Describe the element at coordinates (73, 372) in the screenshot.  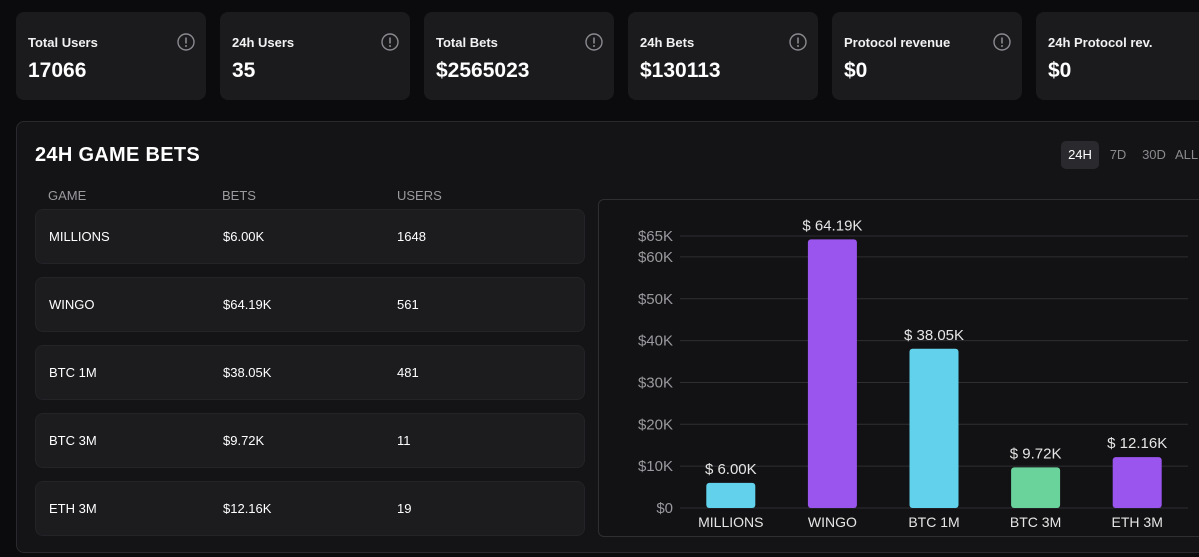
I see `game-cell: BTC 1M` at that location.